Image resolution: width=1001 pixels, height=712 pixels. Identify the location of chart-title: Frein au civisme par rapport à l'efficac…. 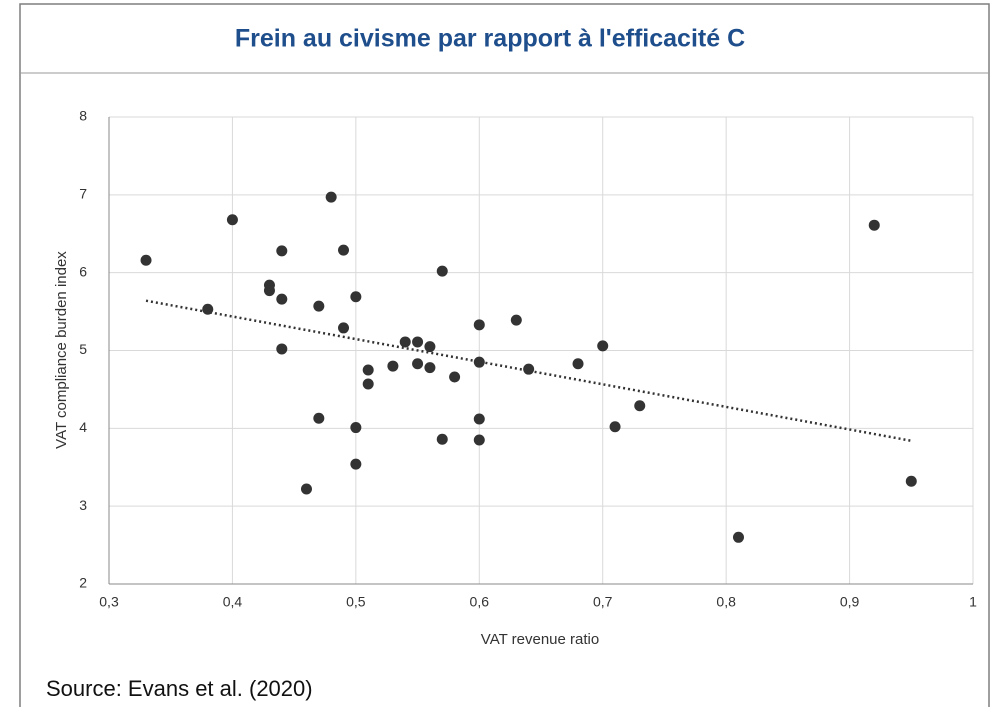
(490, 39).